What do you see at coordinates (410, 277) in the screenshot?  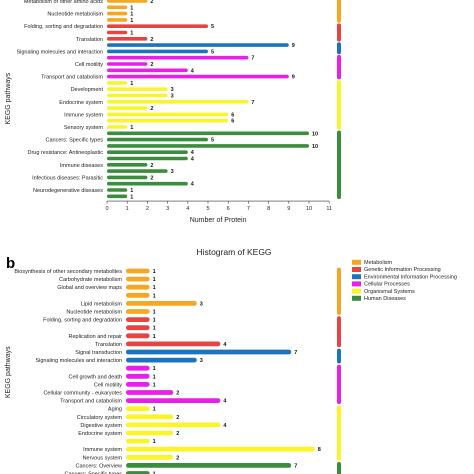 I see `legend-label: Environmental Information Processing` at bounding box center [410, 277].